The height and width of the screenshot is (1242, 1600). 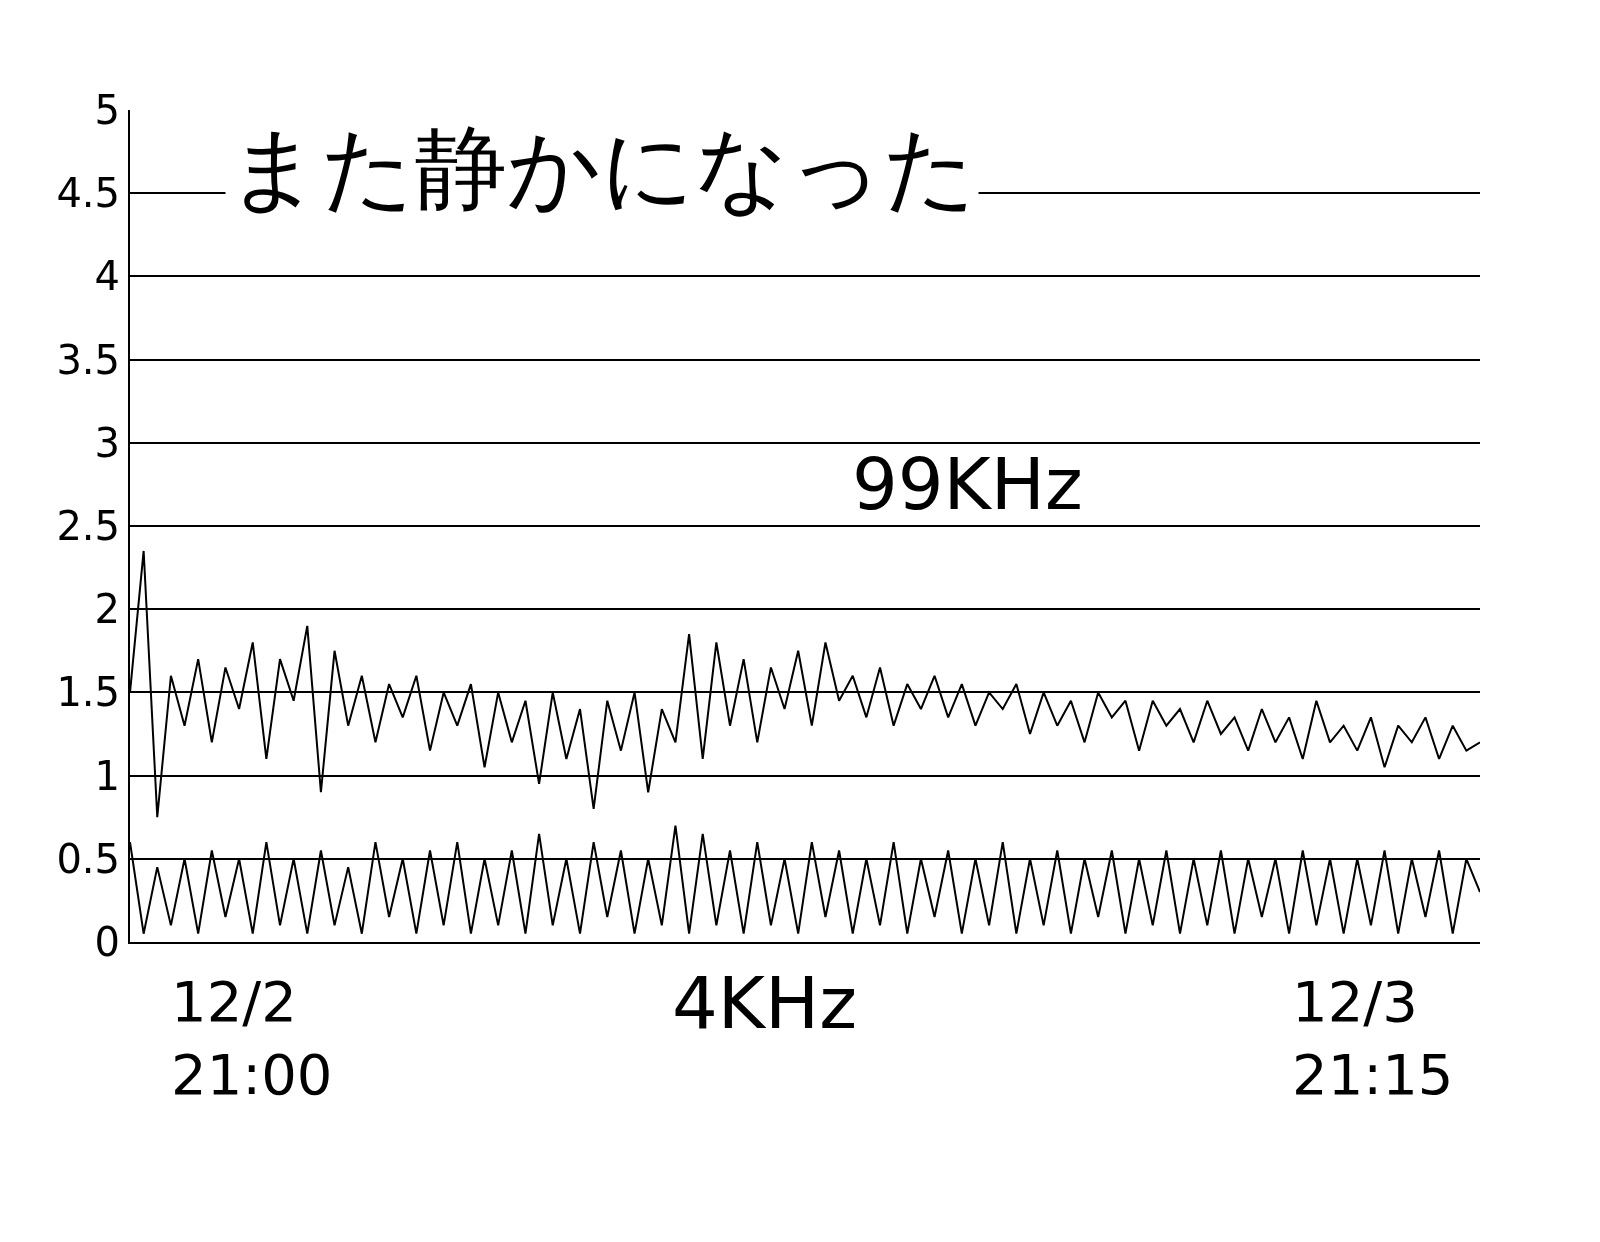 What do you see at coordinates (88, 359) in the screenshot?
I see `y-tick-label: 3.5` at bounding box center [88, 359].